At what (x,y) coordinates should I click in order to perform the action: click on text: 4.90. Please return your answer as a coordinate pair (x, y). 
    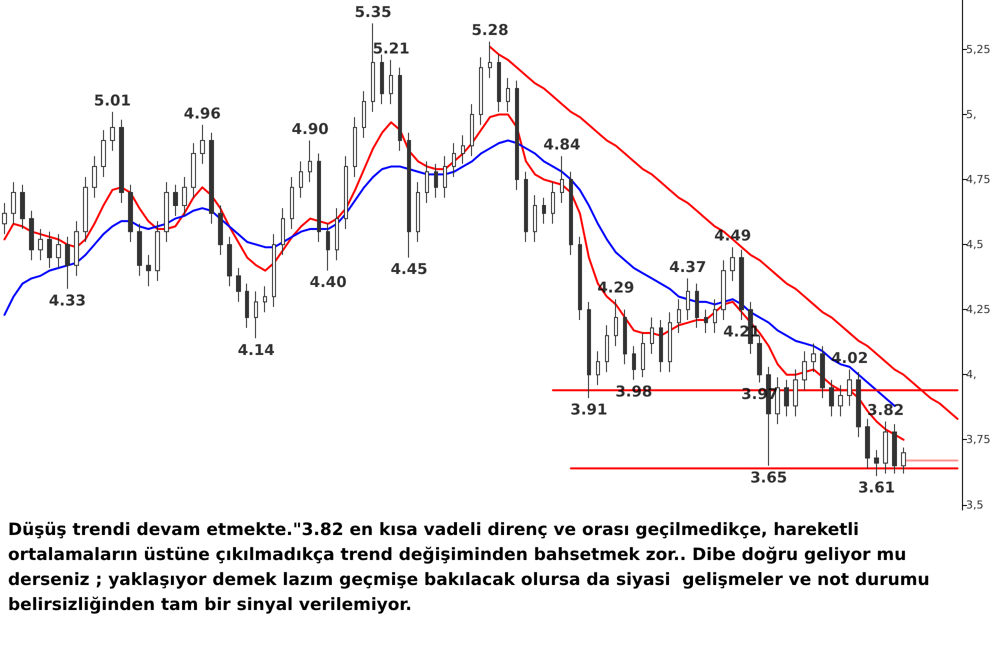
    Looking at the image, I should click on (310, 129).